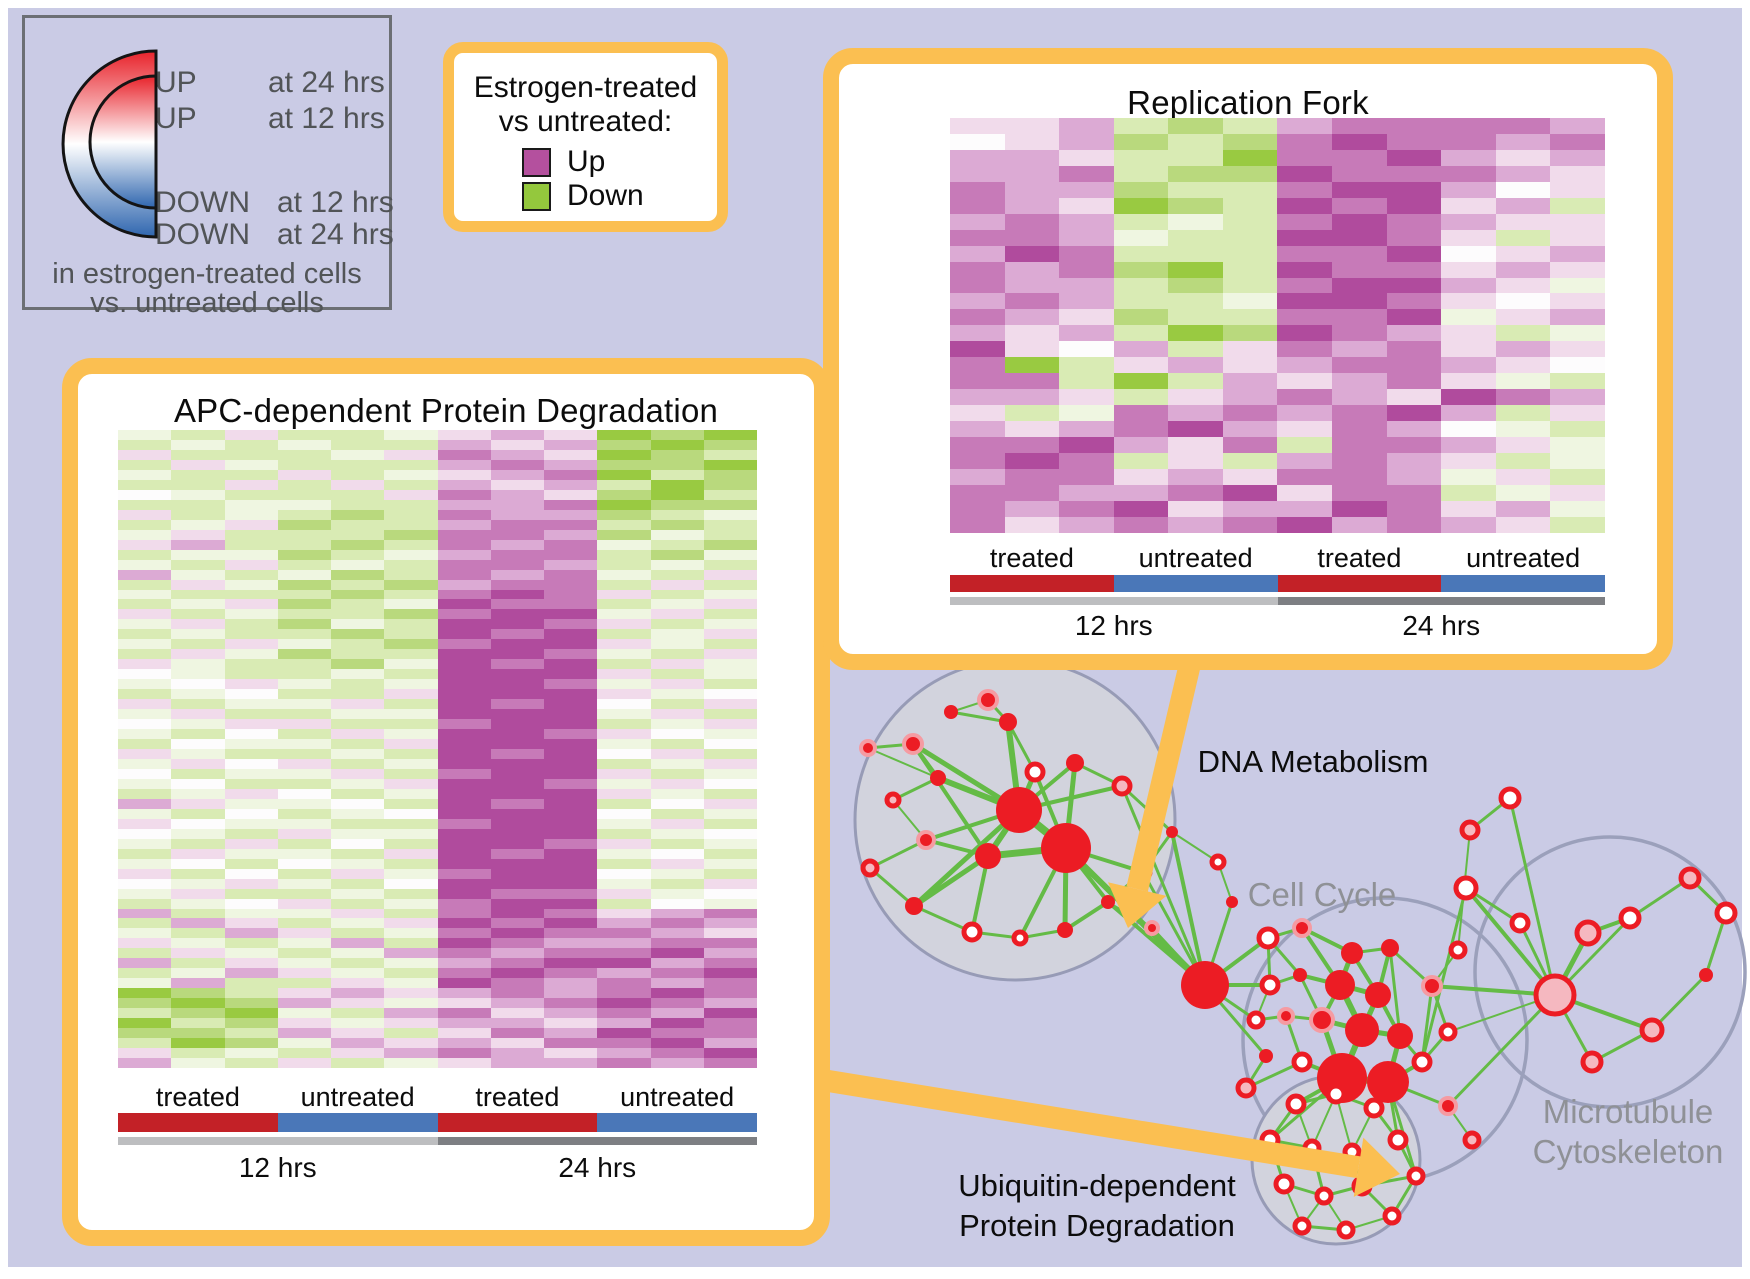 This screenshot has height=1279, width=1750. Describe the element at coordinates (517, 1122) in the screenshot. I see `treatment-bar-segment` at that location.